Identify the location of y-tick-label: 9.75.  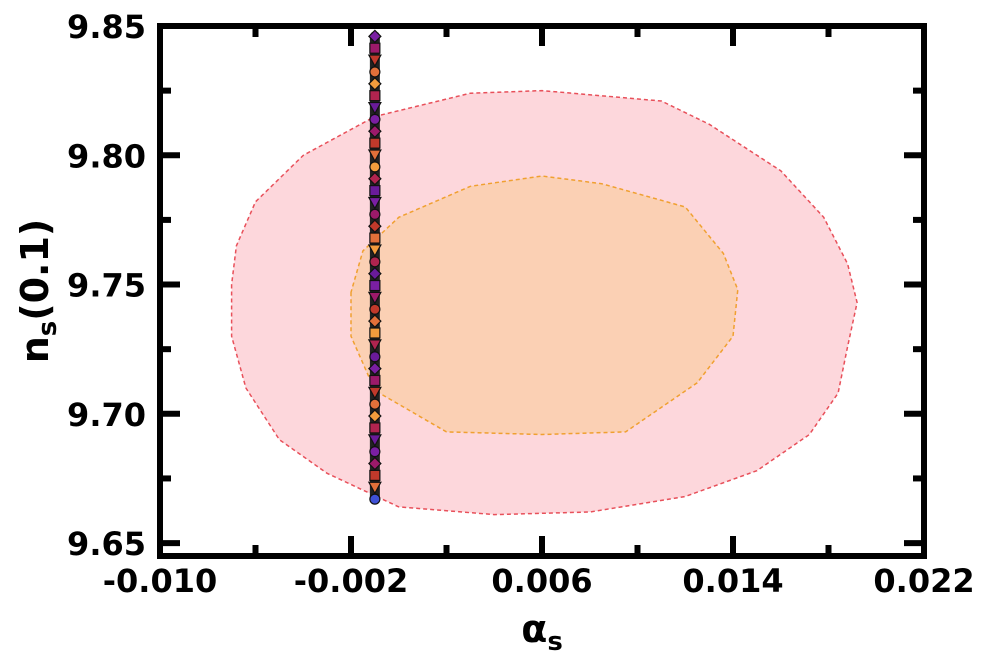
(106, 286).